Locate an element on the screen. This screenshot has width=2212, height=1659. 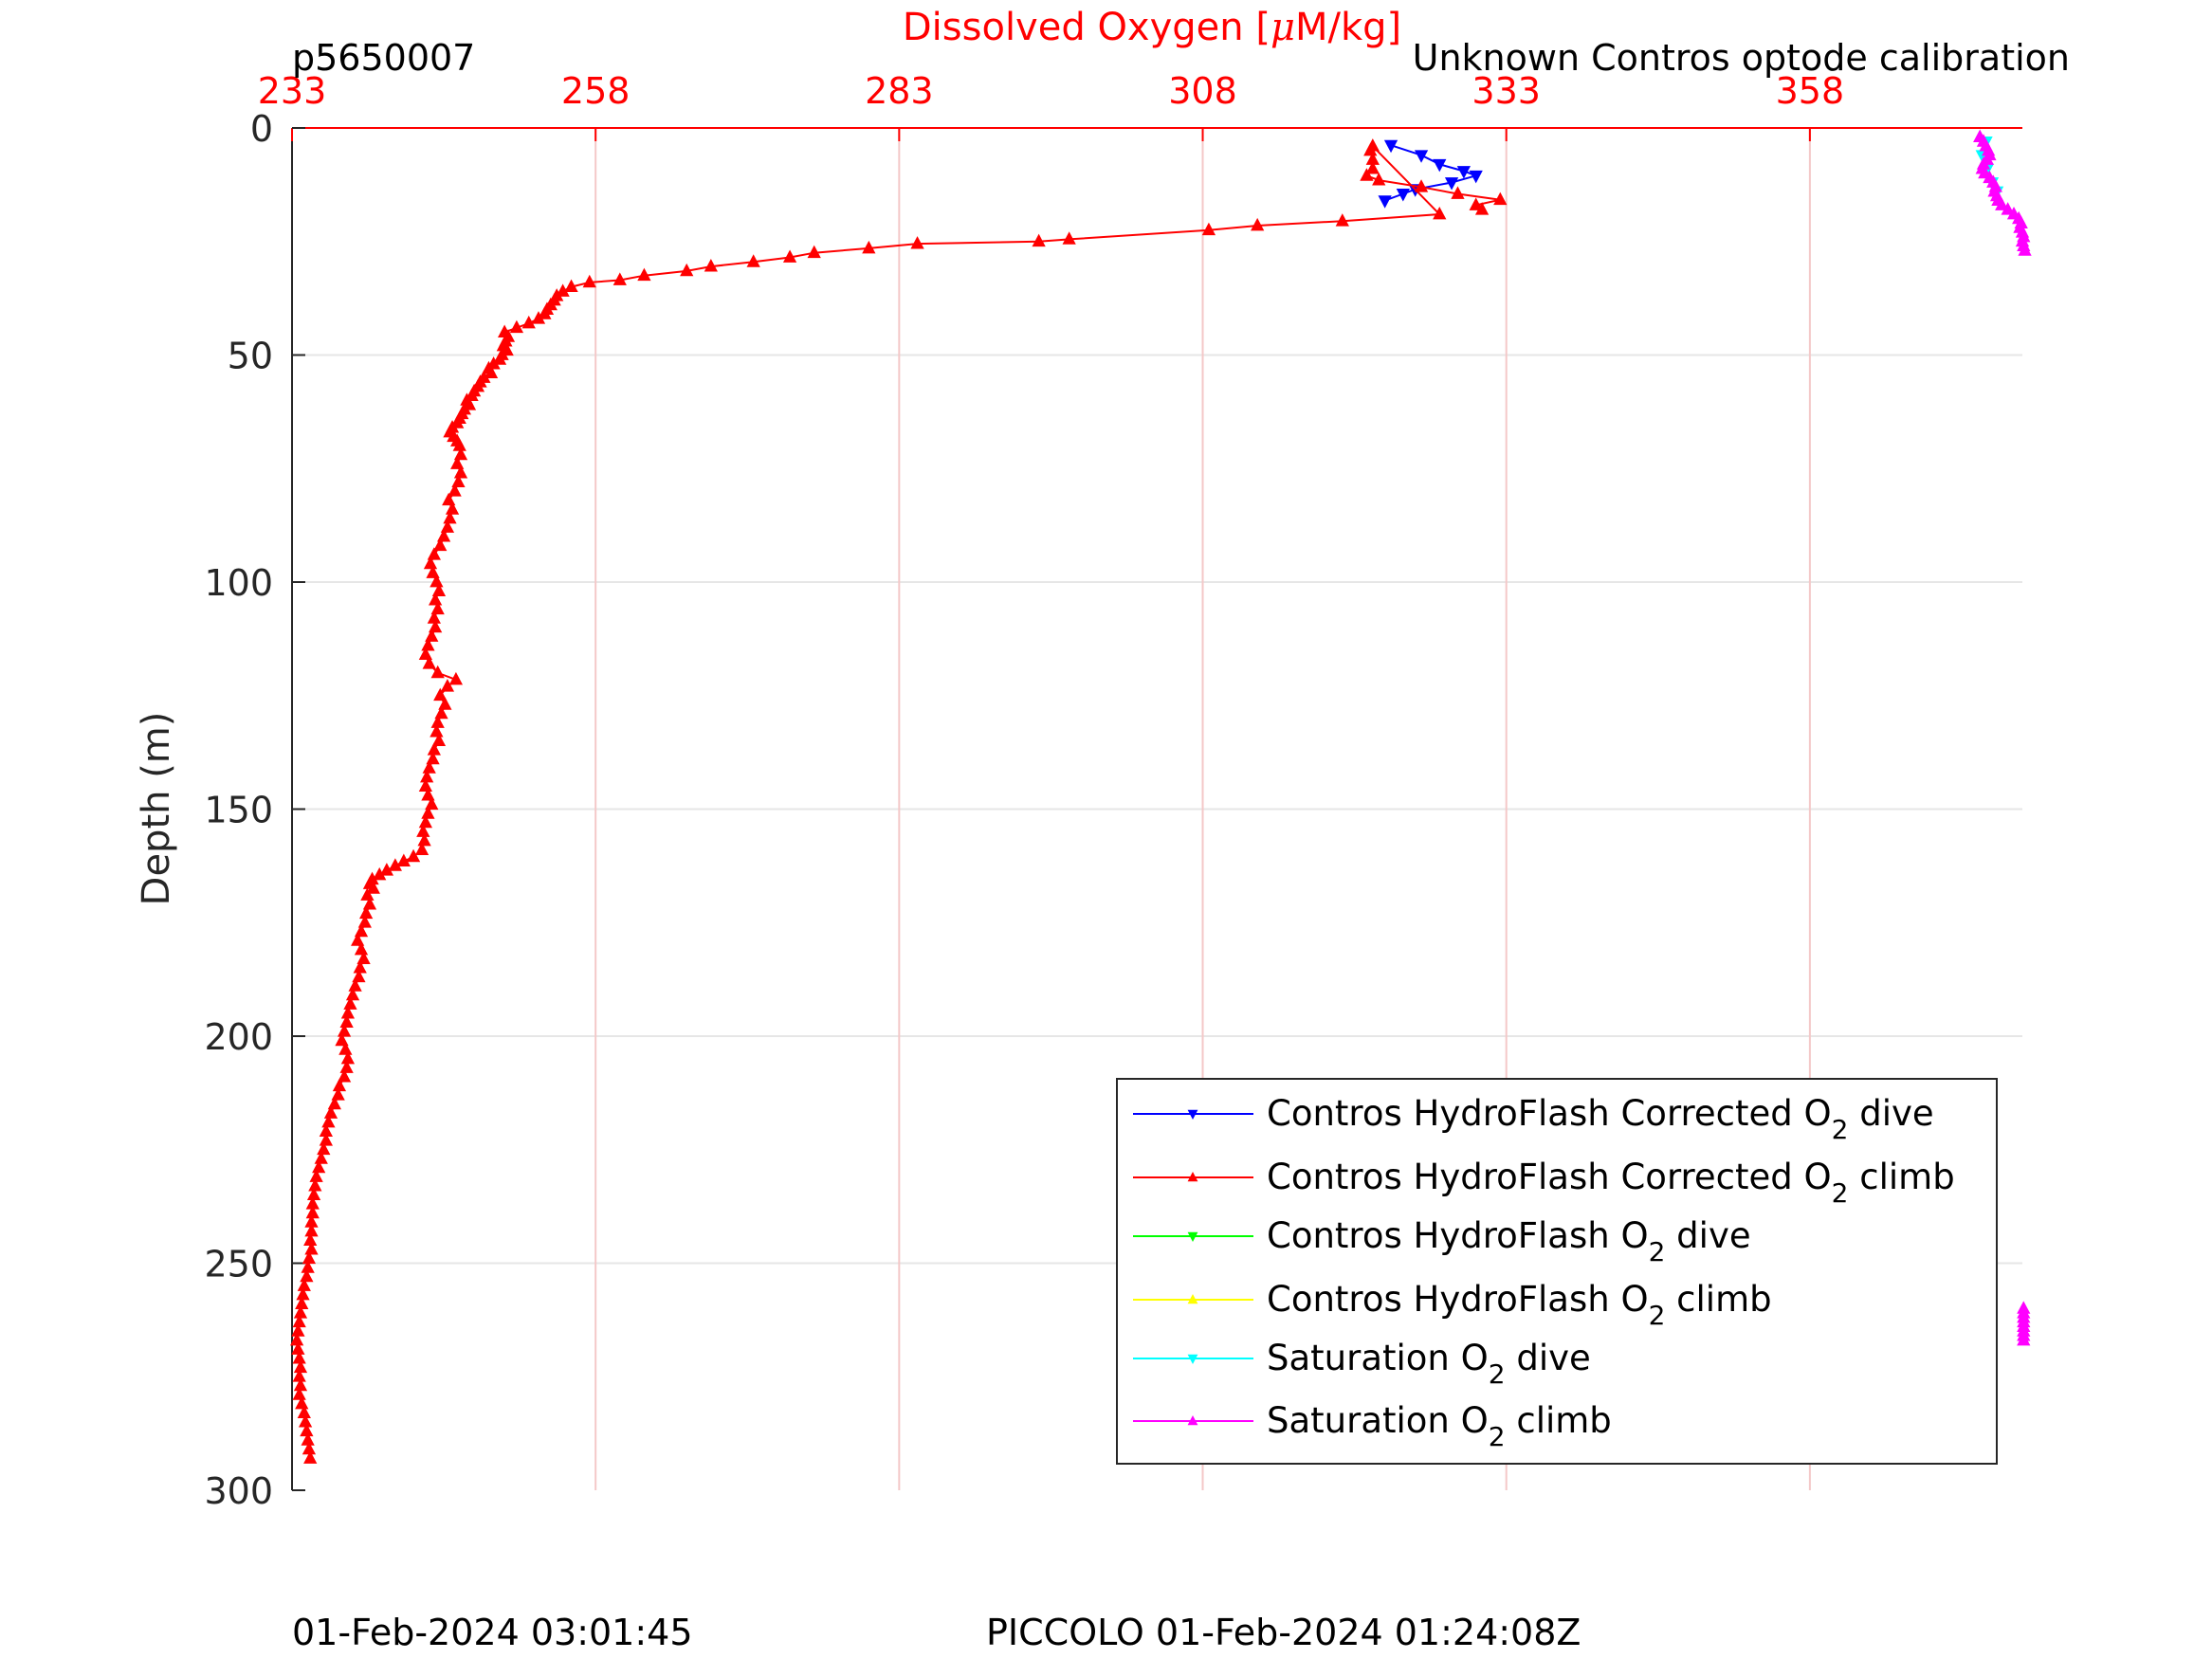
footer-left-timestamp: 01-Feb-2024 03:01:45 is located at coordinates (492, 1632).